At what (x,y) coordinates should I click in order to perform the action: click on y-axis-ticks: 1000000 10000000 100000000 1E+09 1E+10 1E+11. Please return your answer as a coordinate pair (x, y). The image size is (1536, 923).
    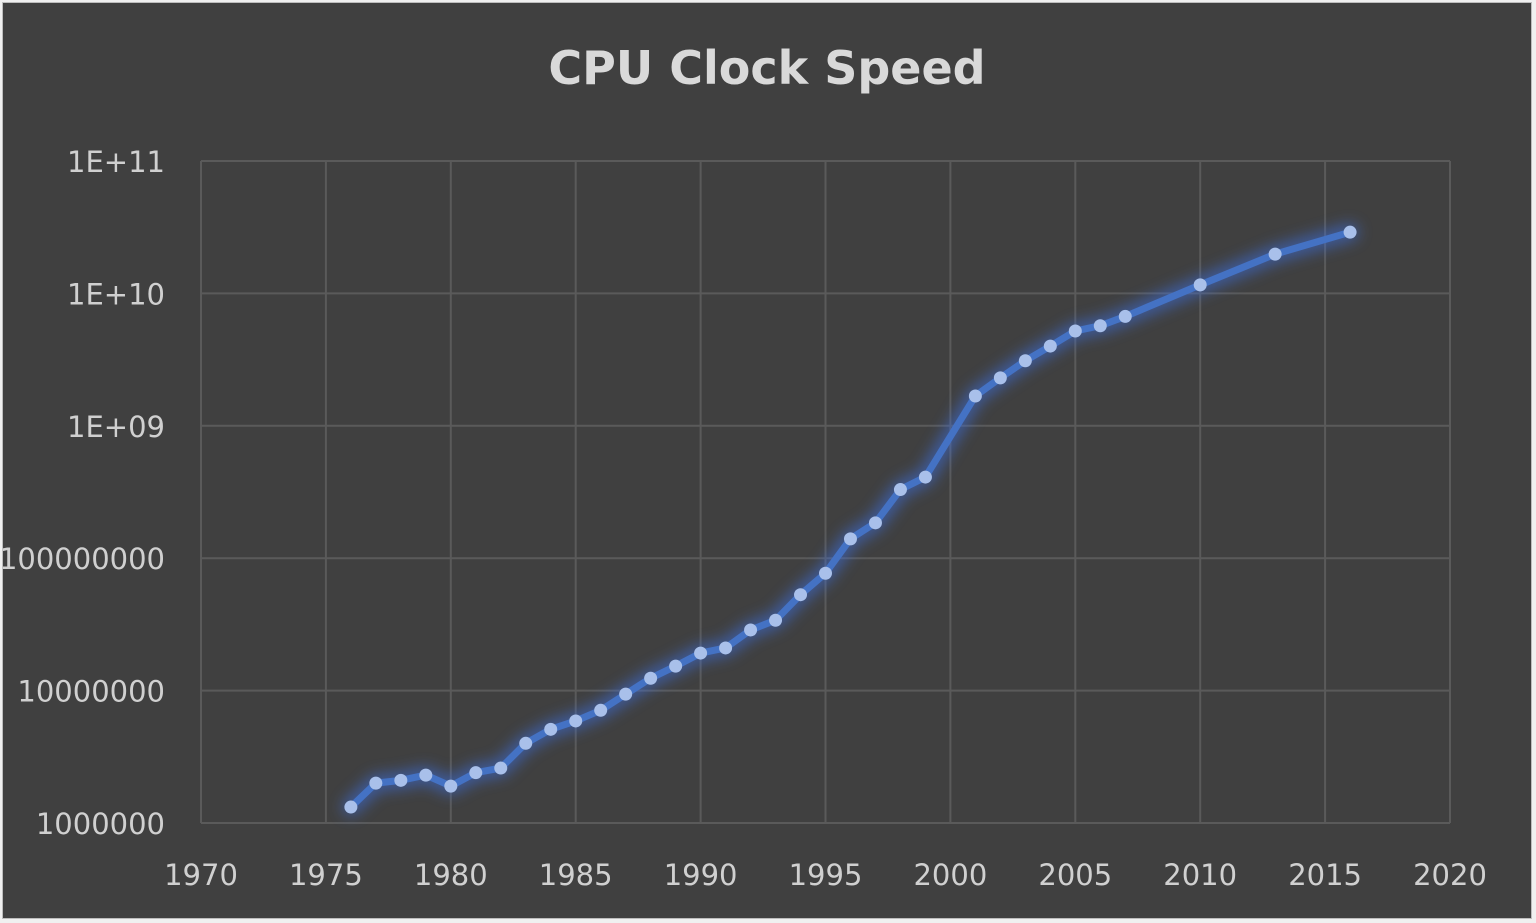
    Looking at the image, I should click on (84, 493).